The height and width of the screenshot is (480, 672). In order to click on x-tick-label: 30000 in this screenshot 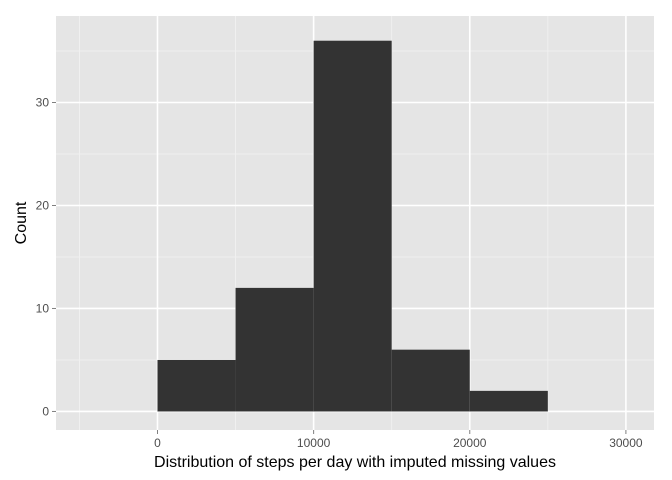, I will do `click(626, 443)`.